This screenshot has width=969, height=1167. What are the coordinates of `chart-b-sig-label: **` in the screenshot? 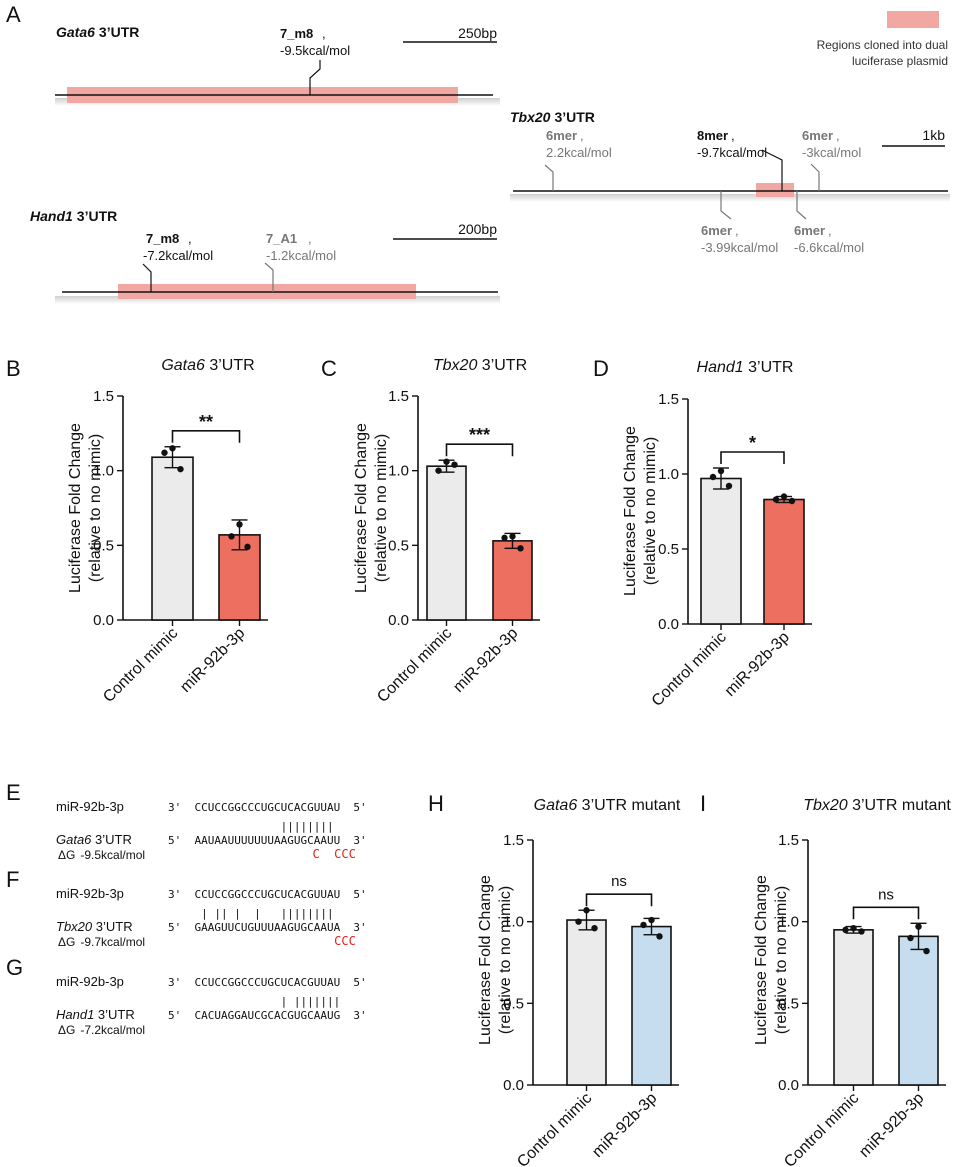 It's located at (206, 422).